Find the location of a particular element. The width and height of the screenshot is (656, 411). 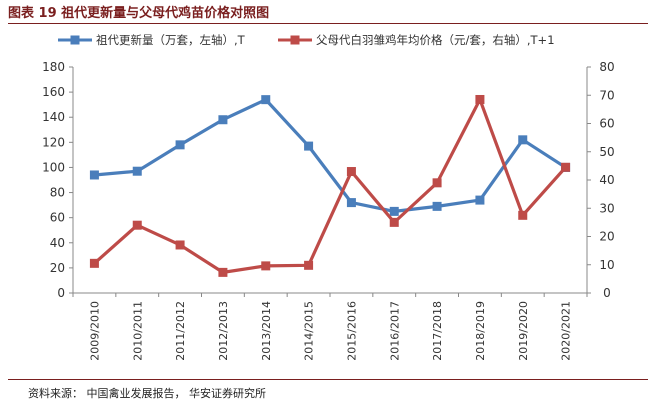

left-axis-tick-label: 0 is located at coordinates (61, 293).